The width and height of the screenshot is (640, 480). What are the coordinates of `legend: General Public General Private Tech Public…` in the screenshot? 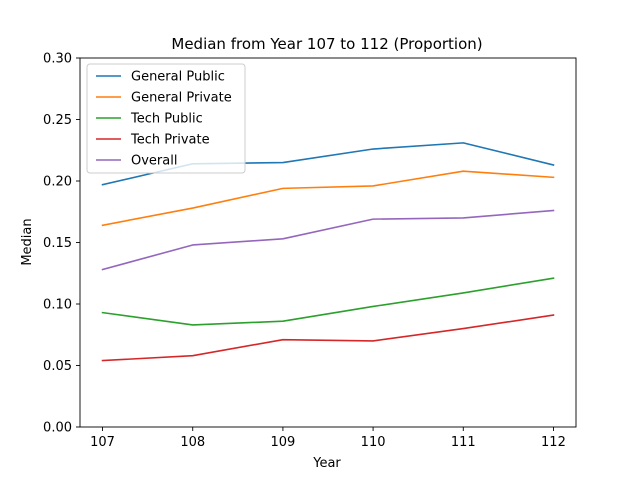 It's located at (166, 118).